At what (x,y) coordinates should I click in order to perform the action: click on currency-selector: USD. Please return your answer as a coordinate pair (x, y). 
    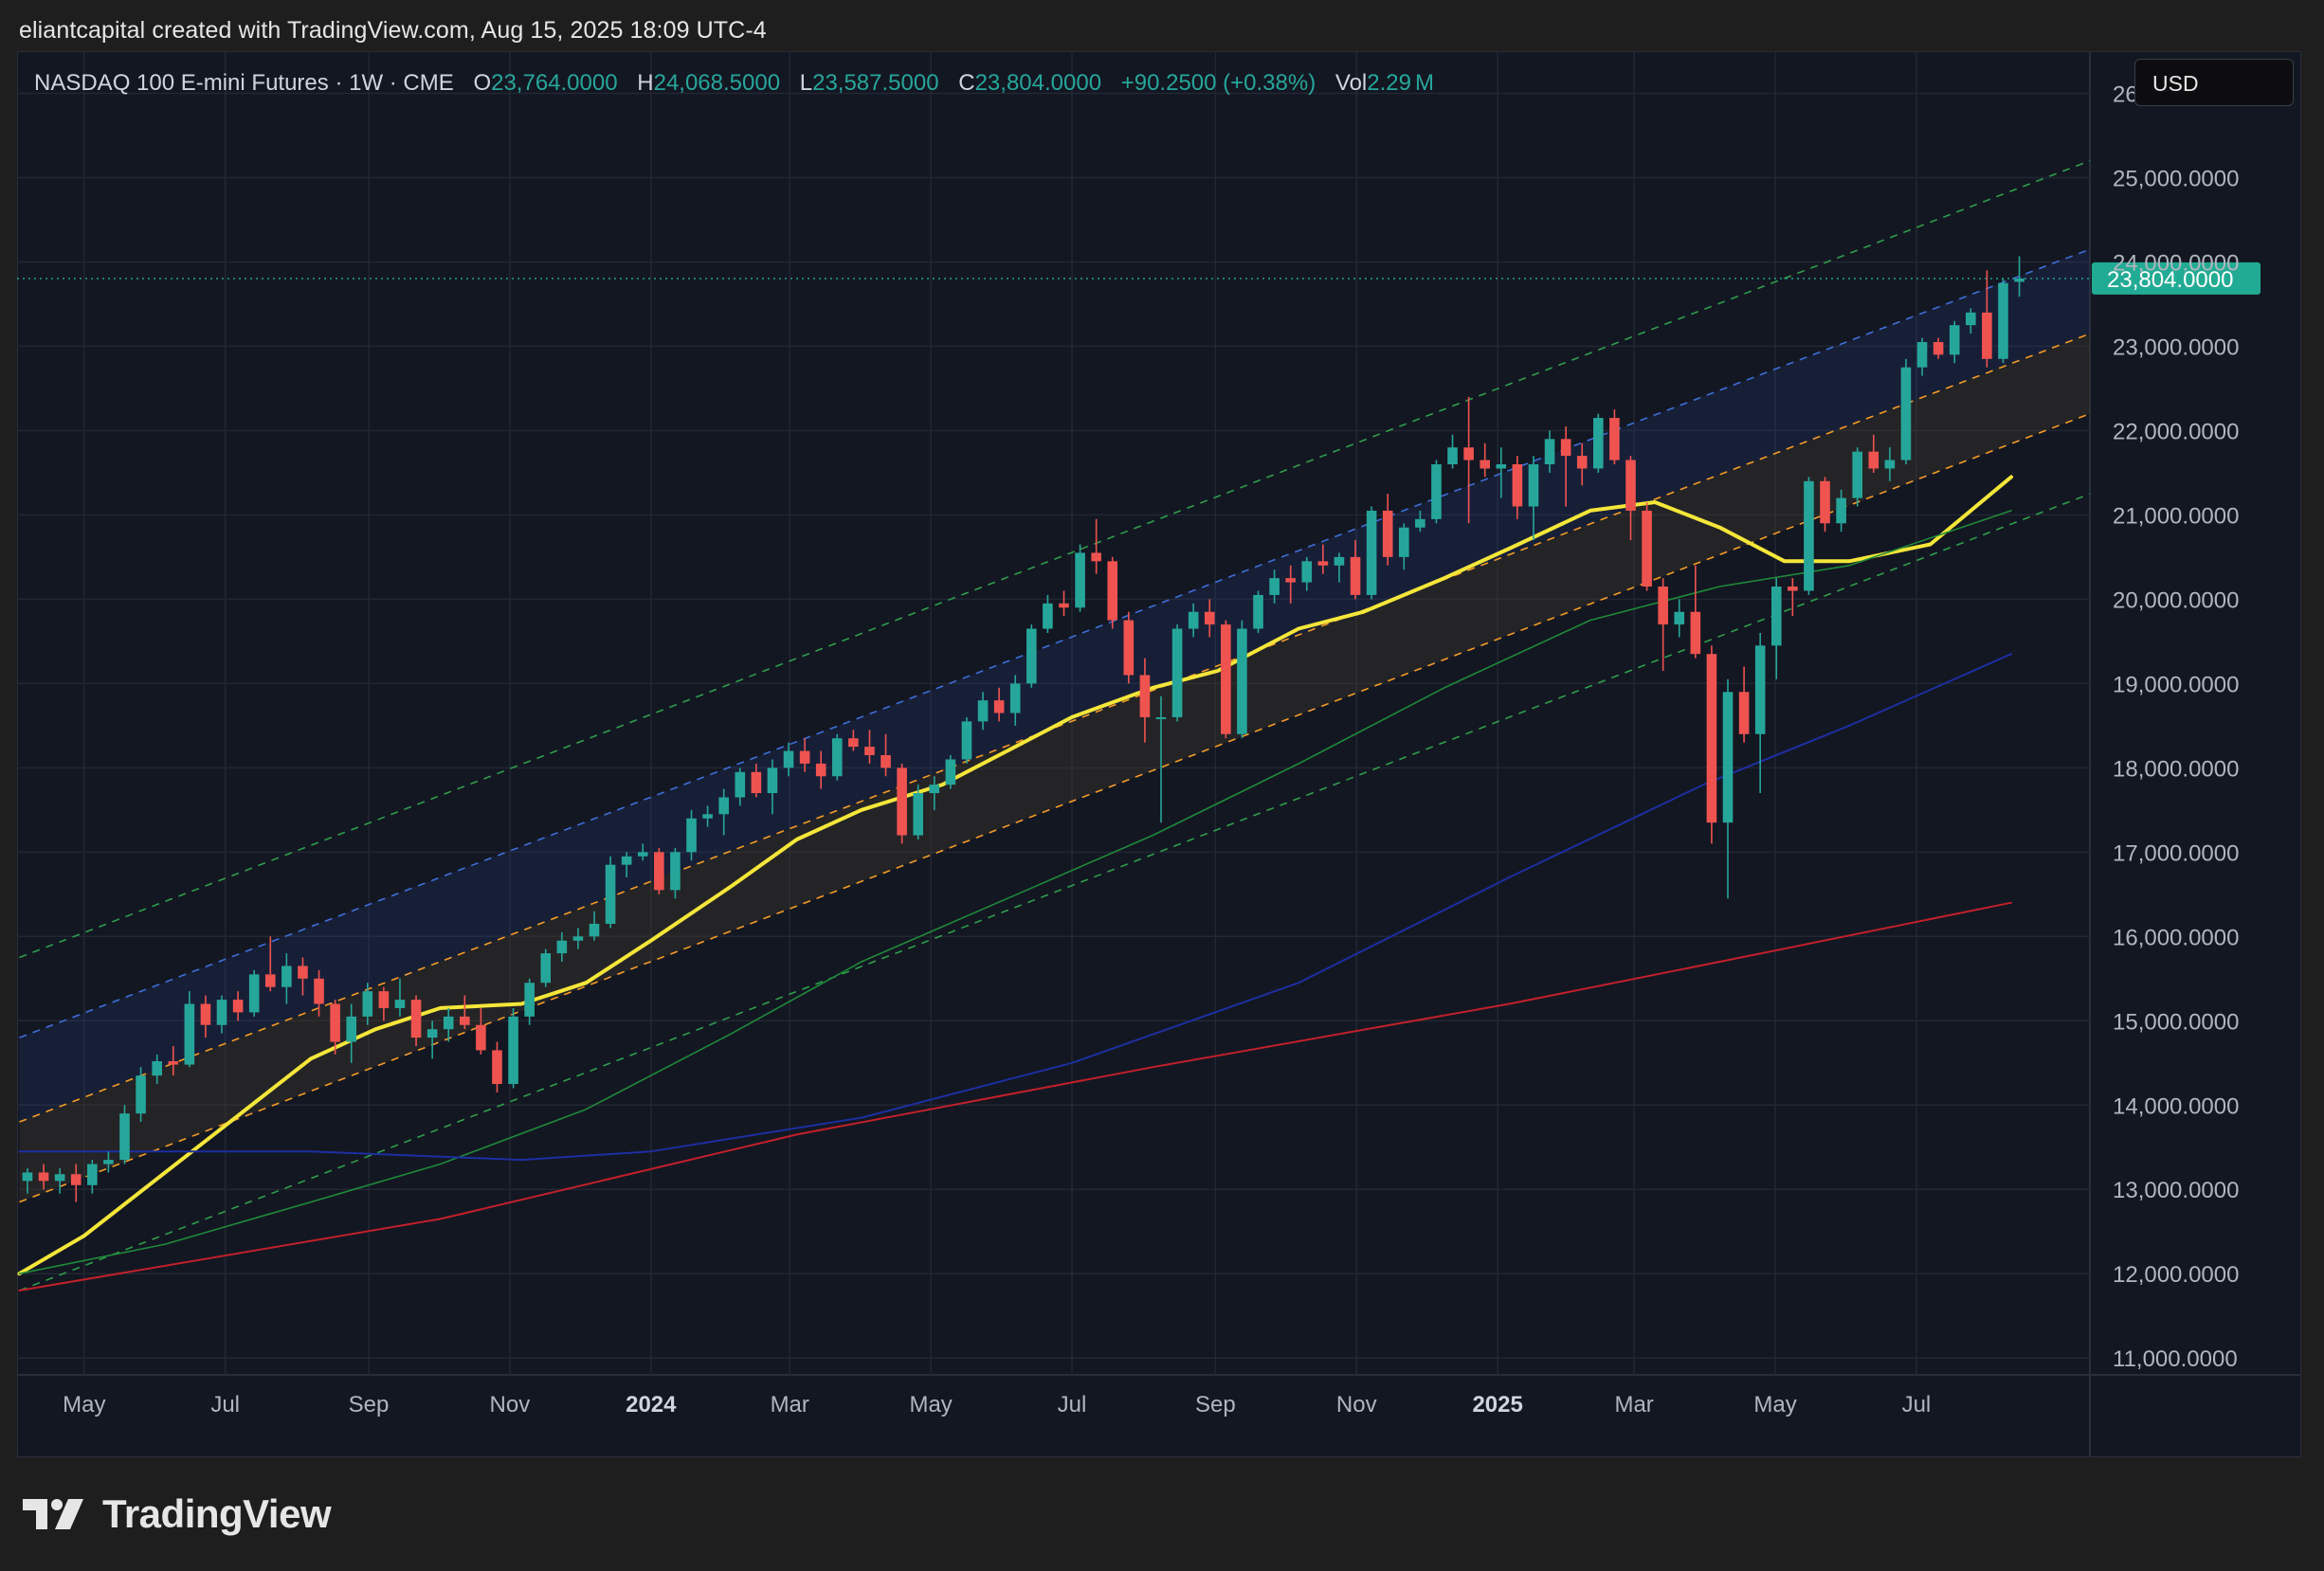
    Looking at the image, I should click on (2214, 82).